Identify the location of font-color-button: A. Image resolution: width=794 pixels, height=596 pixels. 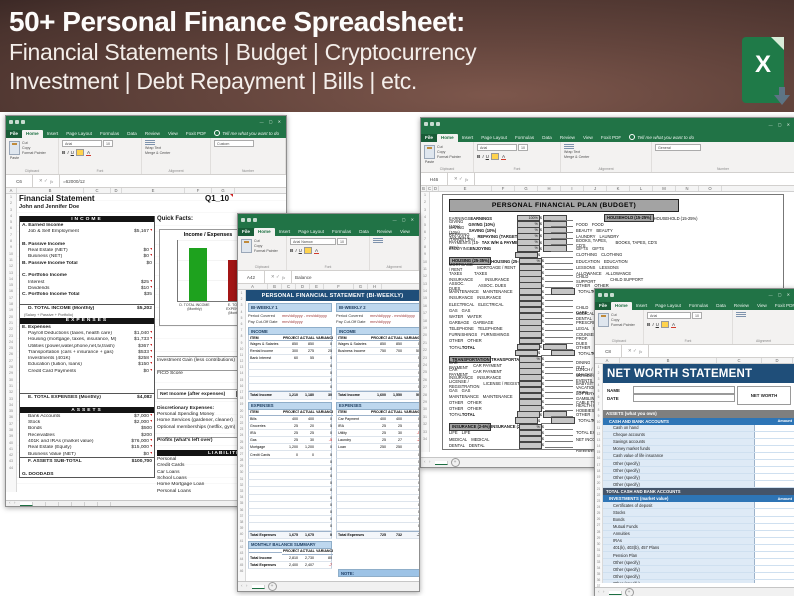
(316, 250).